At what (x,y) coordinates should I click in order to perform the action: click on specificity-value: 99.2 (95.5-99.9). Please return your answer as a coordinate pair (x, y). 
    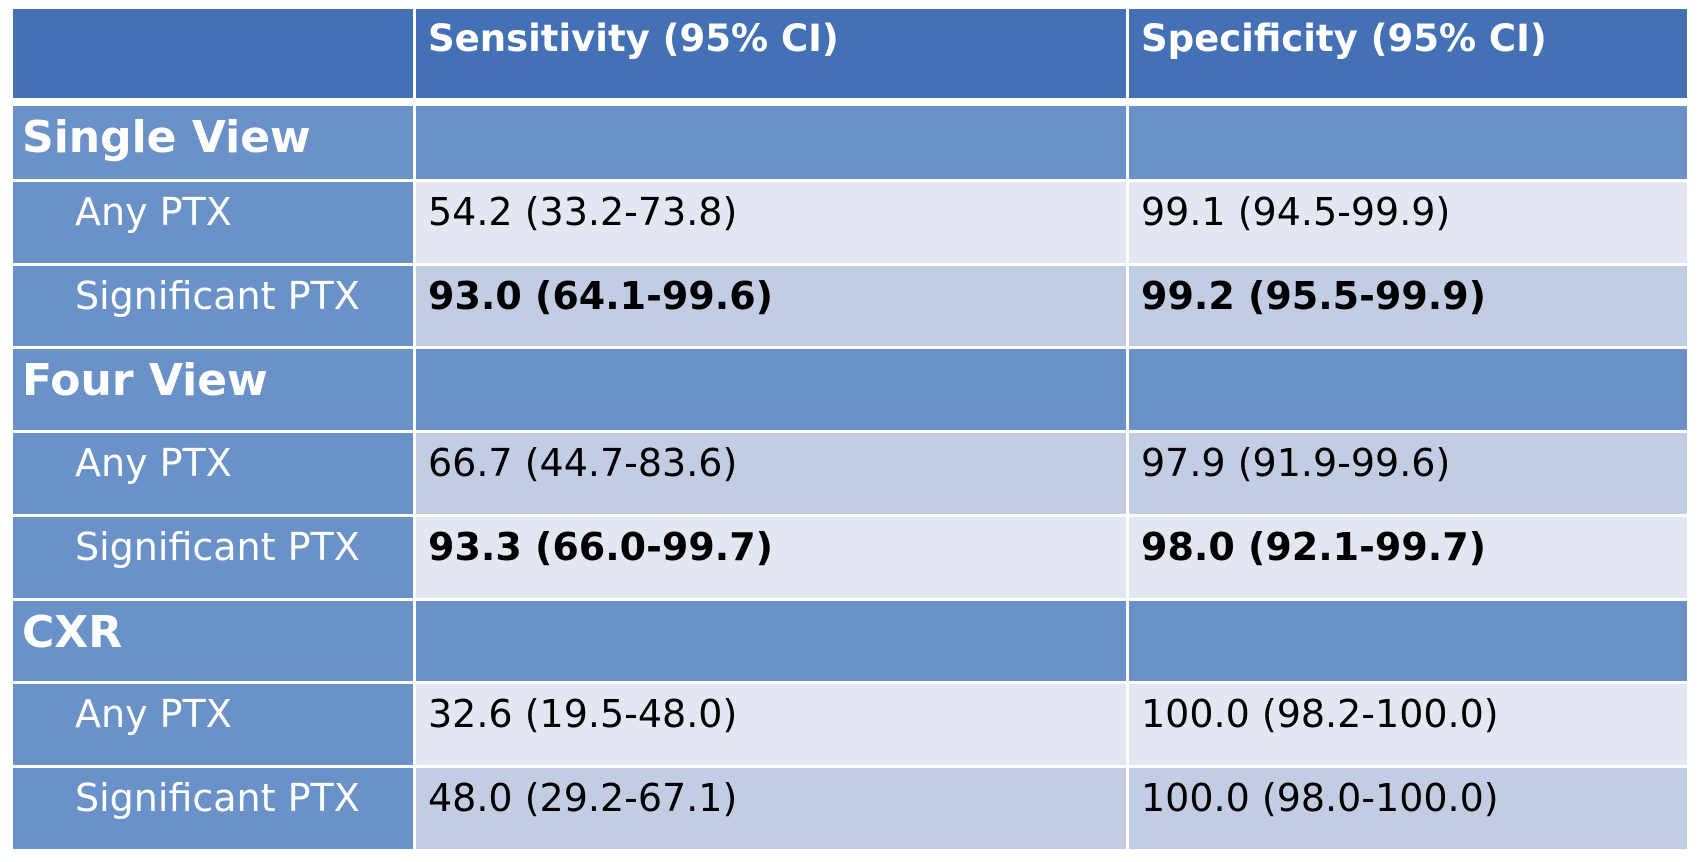
    Looking at the image, I should click on (1408, 307).